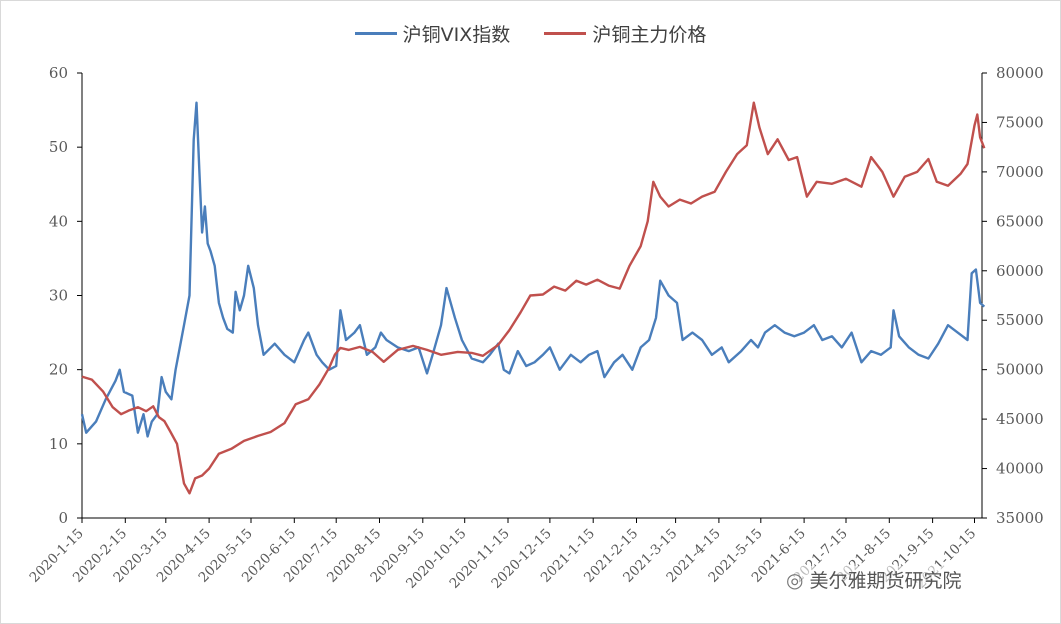 The image size is (1061, 624). What do you see at coordinates (565, 33) in the screenshot?
I see `legend-swatch-price` at bounding box center [565, 33].